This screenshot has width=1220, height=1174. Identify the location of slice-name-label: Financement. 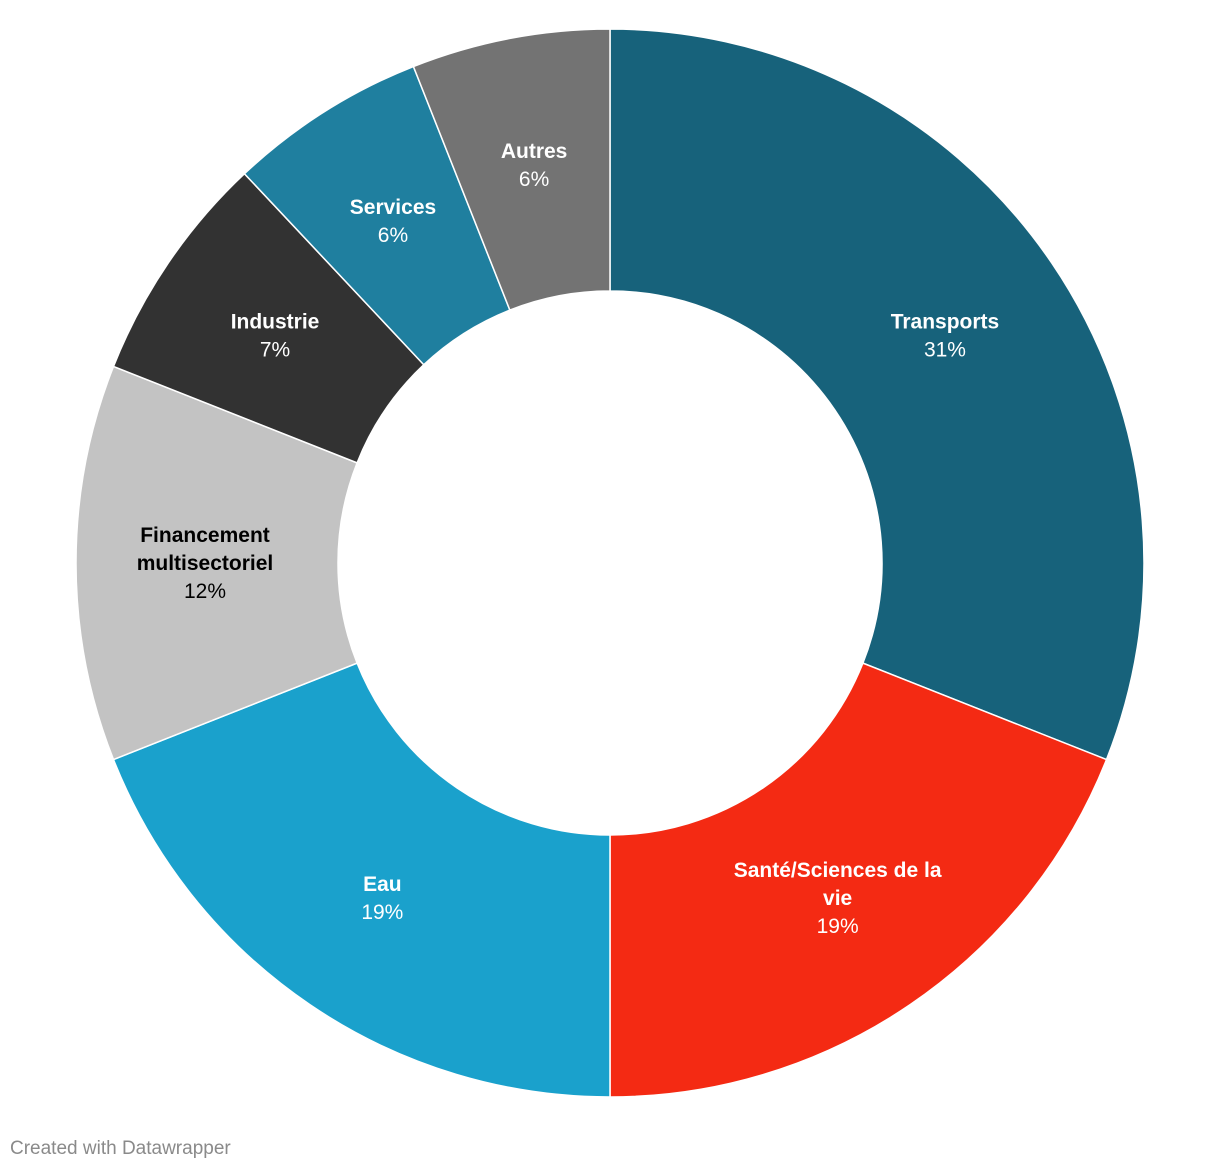
(205, 535).